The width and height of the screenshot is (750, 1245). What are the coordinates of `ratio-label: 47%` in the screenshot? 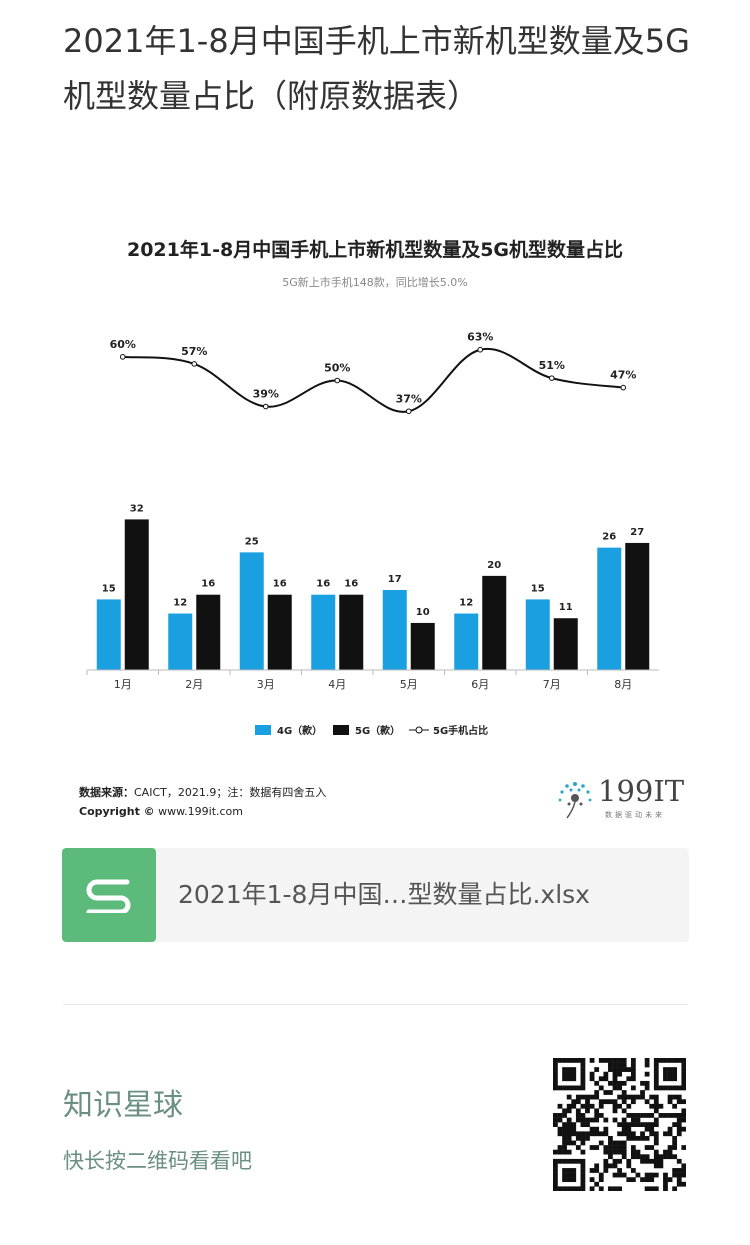 It's located at (623, 375).